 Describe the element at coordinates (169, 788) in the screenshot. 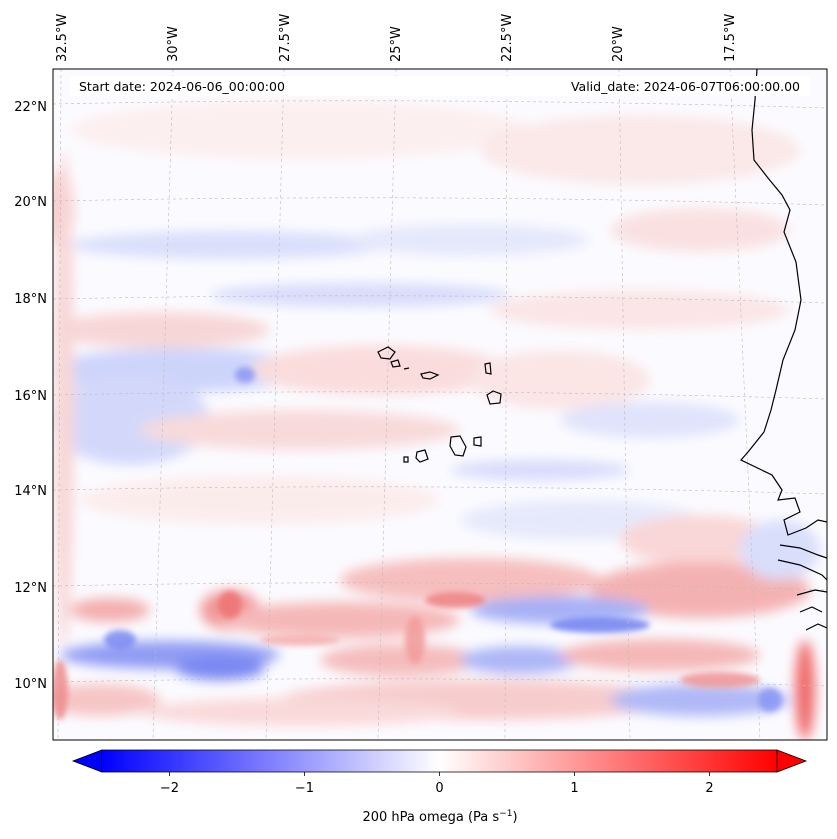

I see `colorbar-tick-label: −2` at that location.